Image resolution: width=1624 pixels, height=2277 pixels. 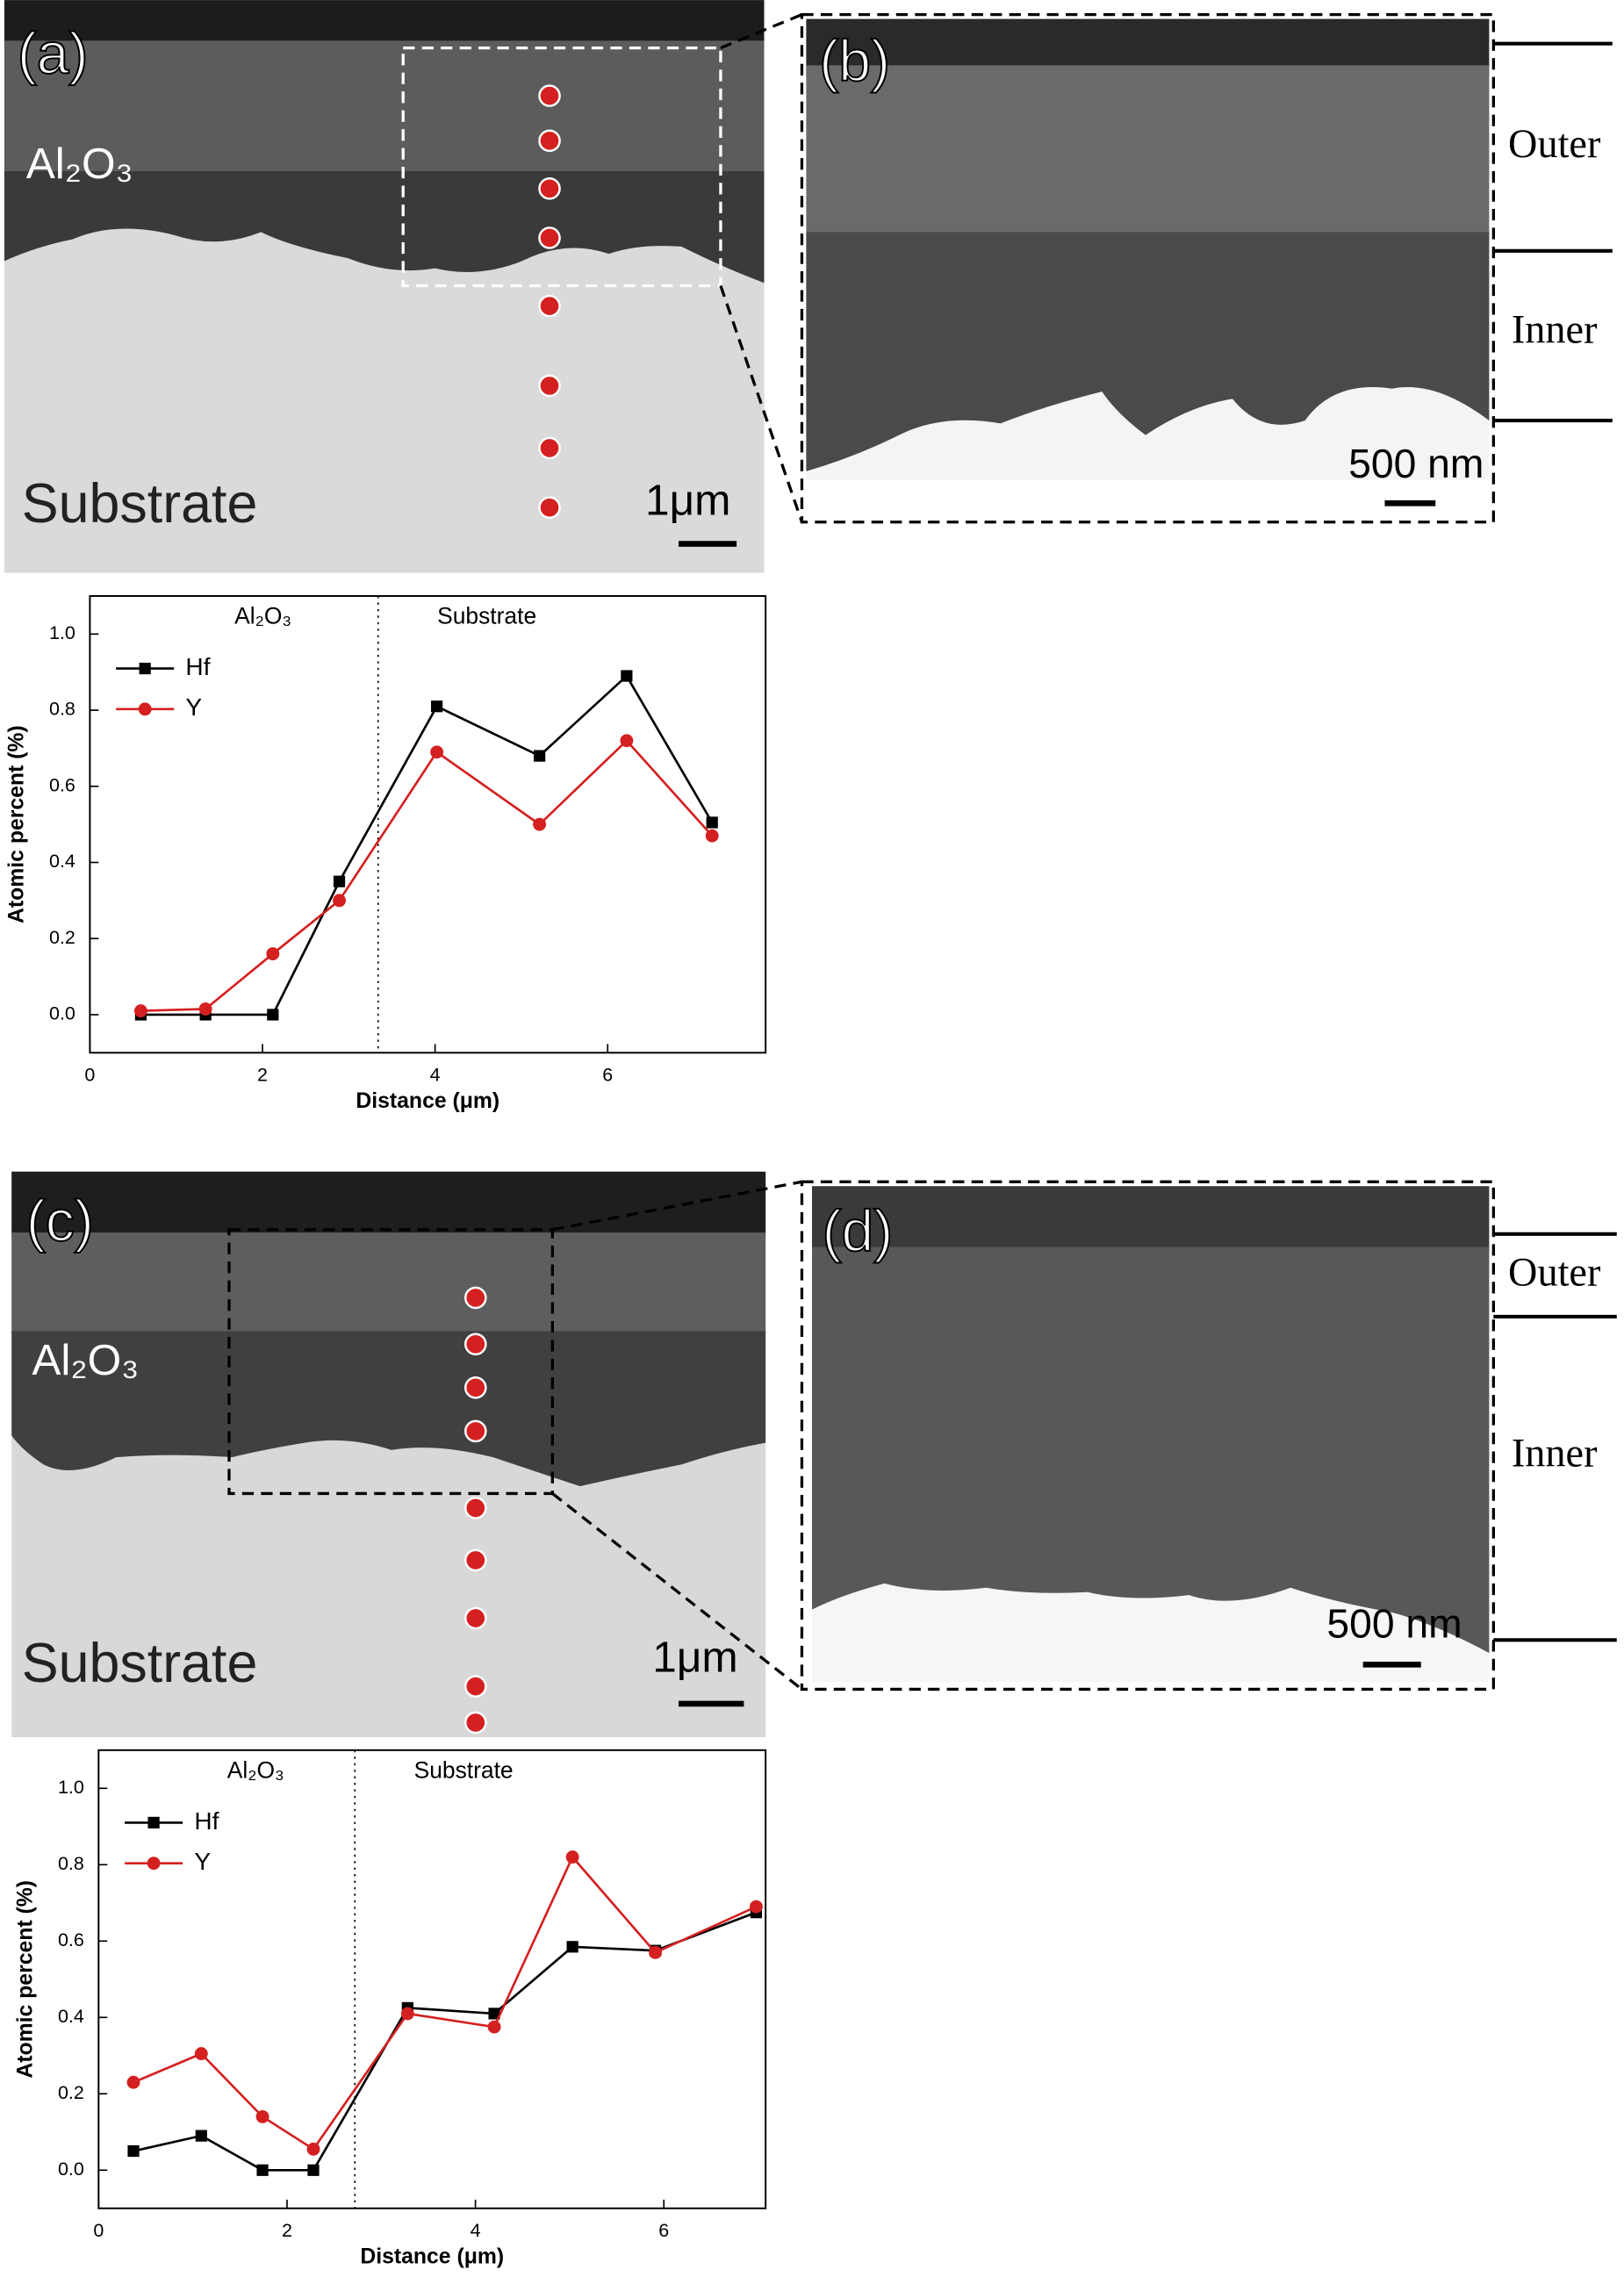 What do you see at coordinates (1084, 1436) in the screenshot?
I see `micrograph-d` at bounding box center [1084, 1436].